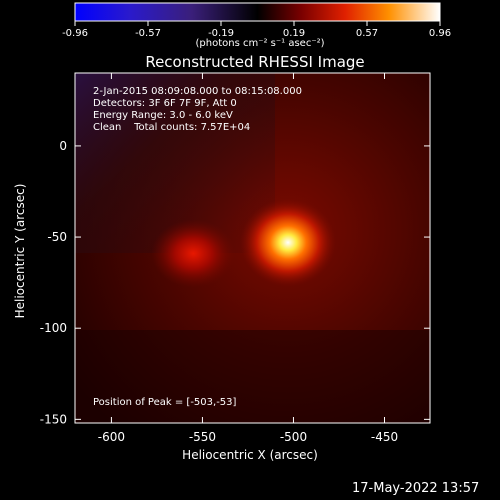 The width and height of the screenshot is (500, 500). I want to click on colorbar-tick-label: 0.96, so click(440, 33).